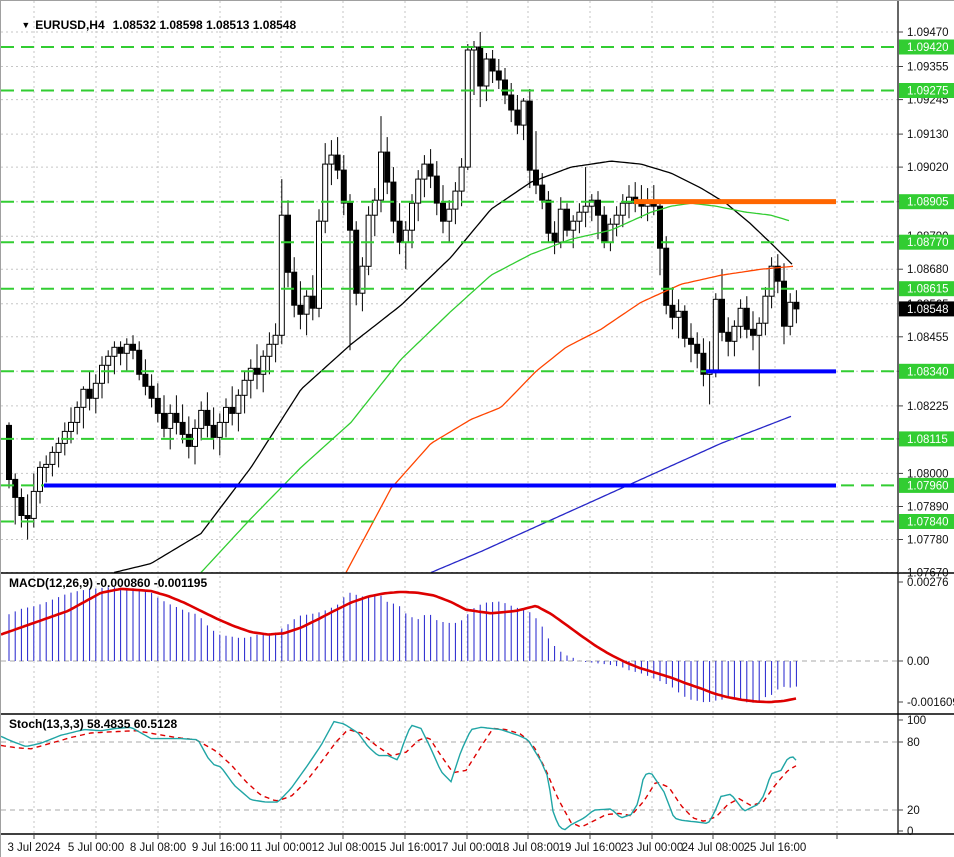 Image resolution: width=954 pixels, height=857 pixels. Describe the element at coordinates (910, 832) in the screenshot. I see `stoch-axis-label: 0` at that location.